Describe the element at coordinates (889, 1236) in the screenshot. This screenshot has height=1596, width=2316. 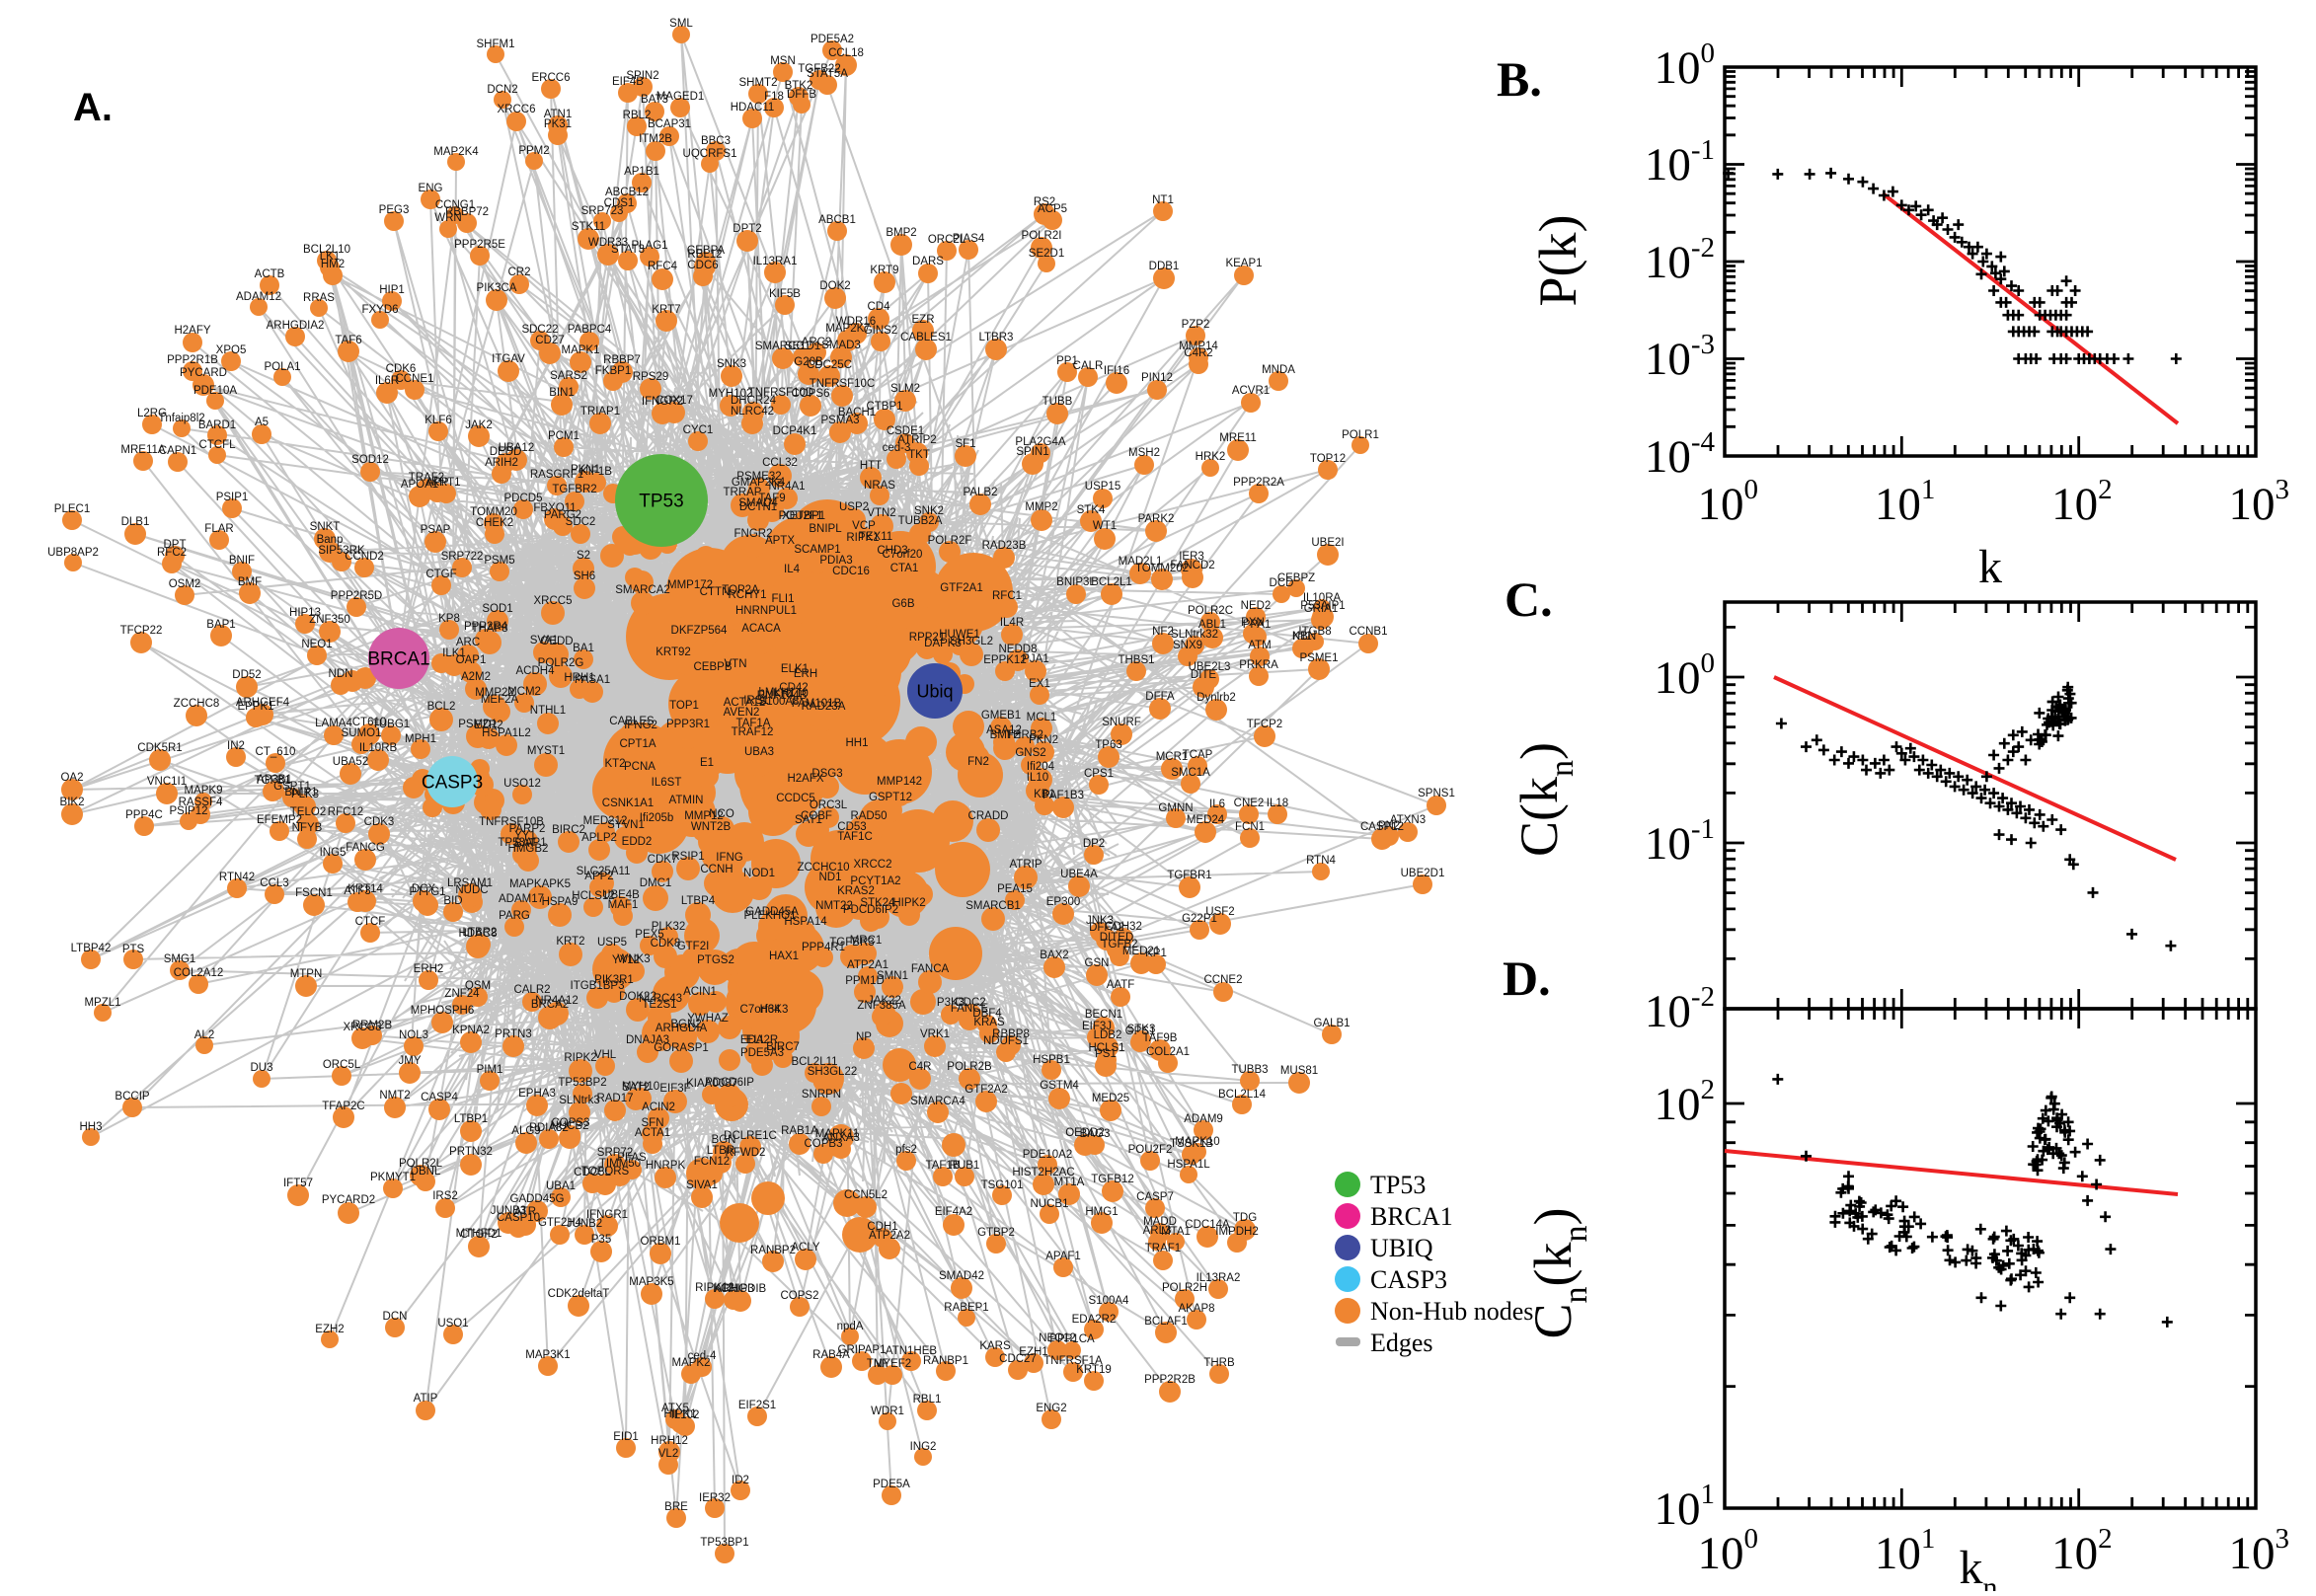
I see `svg-text: ATP2A2` at that location.